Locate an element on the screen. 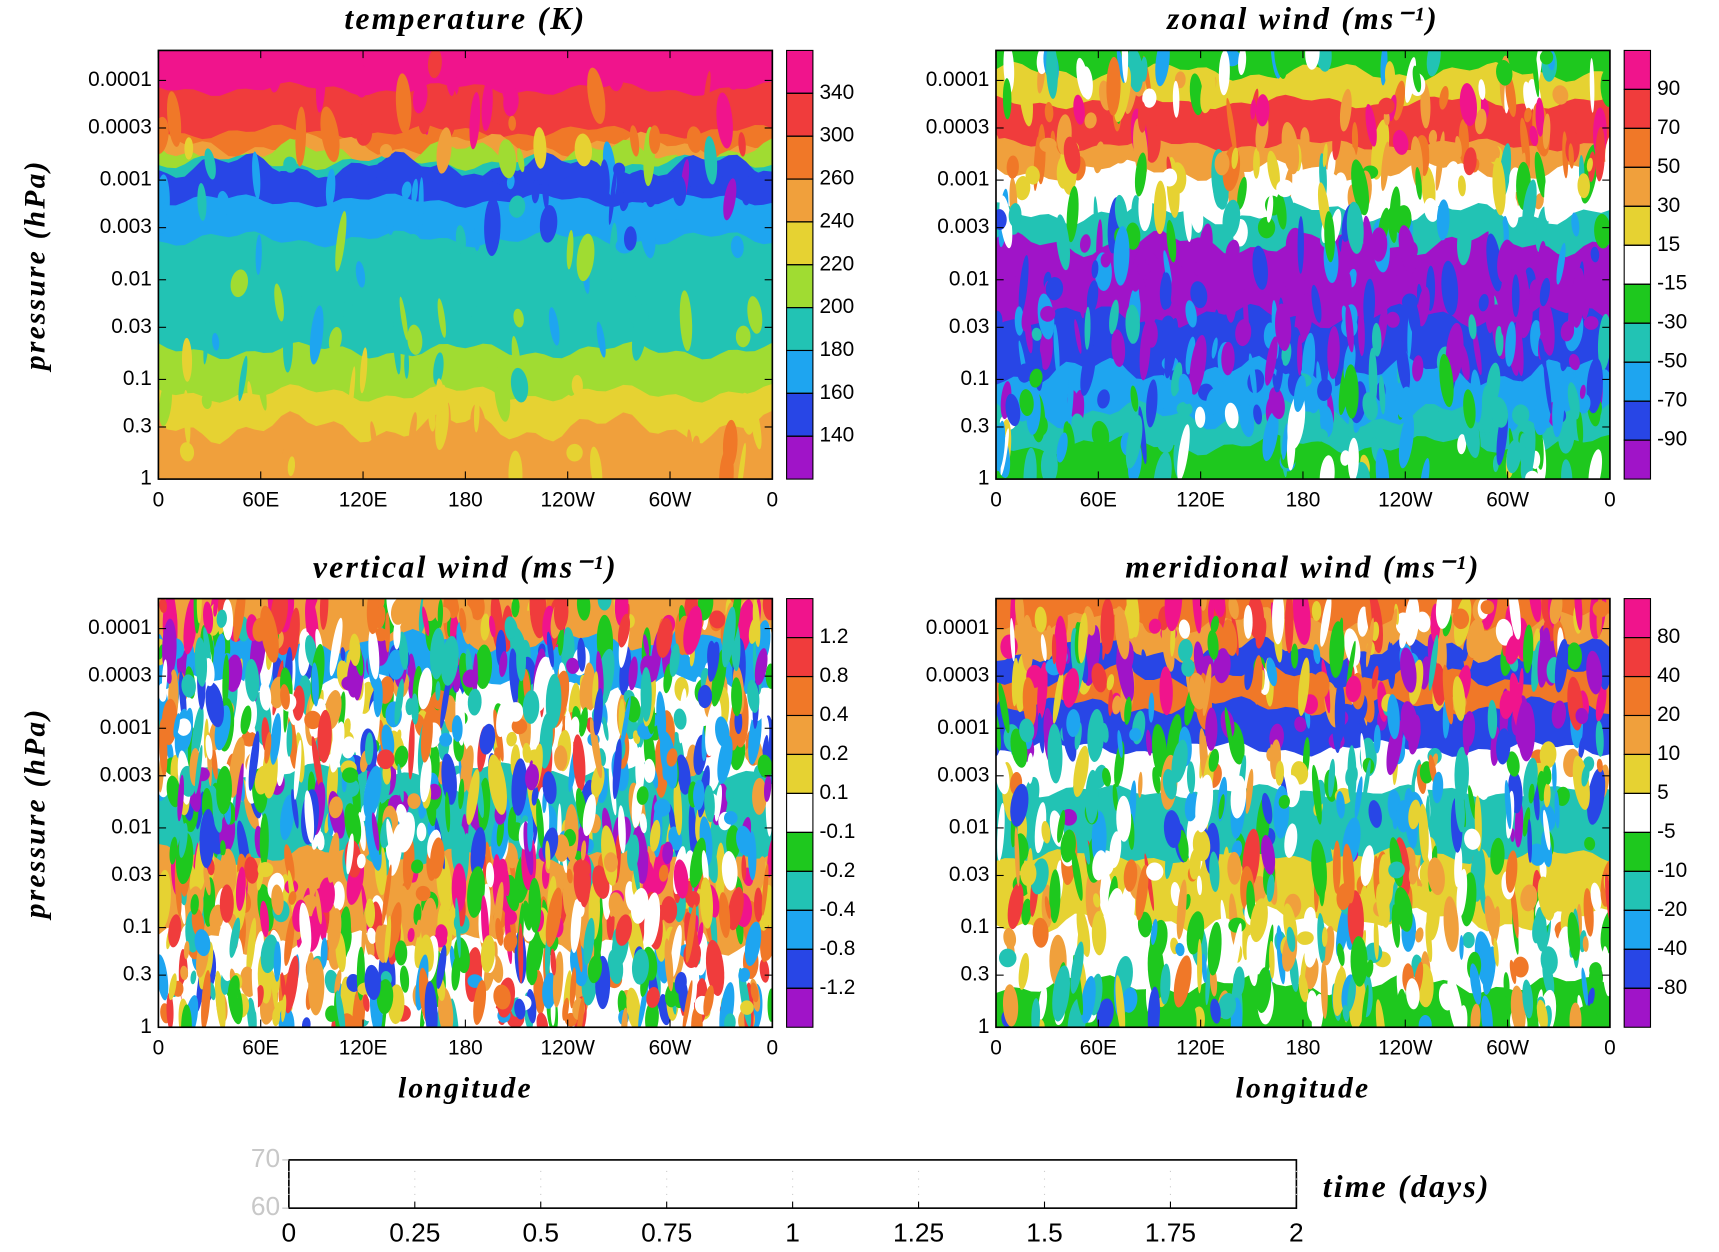 The image size is (1719, 1252). x-tick-label: 120W is located at coordinates (1405, 1048).